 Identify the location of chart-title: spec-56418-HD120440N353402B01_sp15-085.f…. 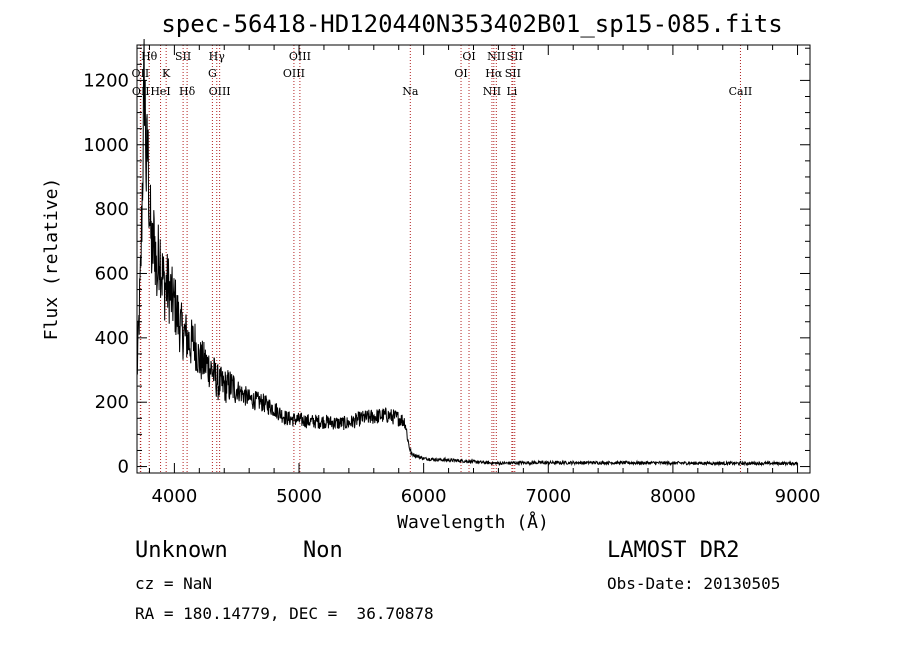
(471, 24).